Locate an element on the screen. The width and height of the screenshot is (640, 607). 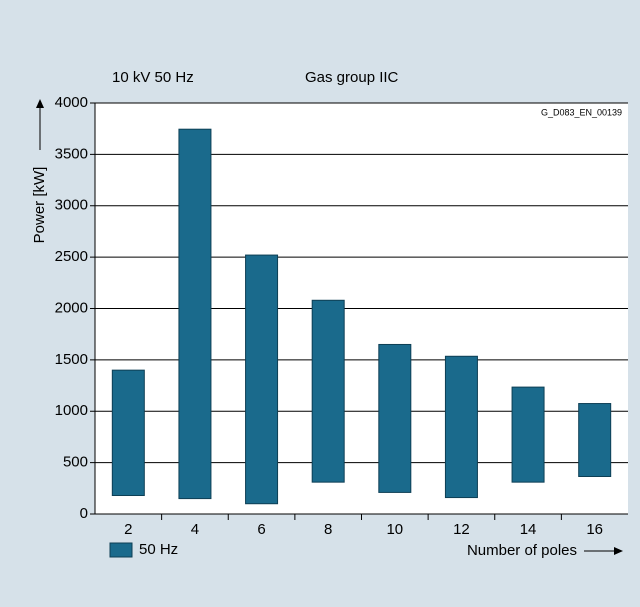
y-tick-label: 4000 is located at coordinates (71, 102).